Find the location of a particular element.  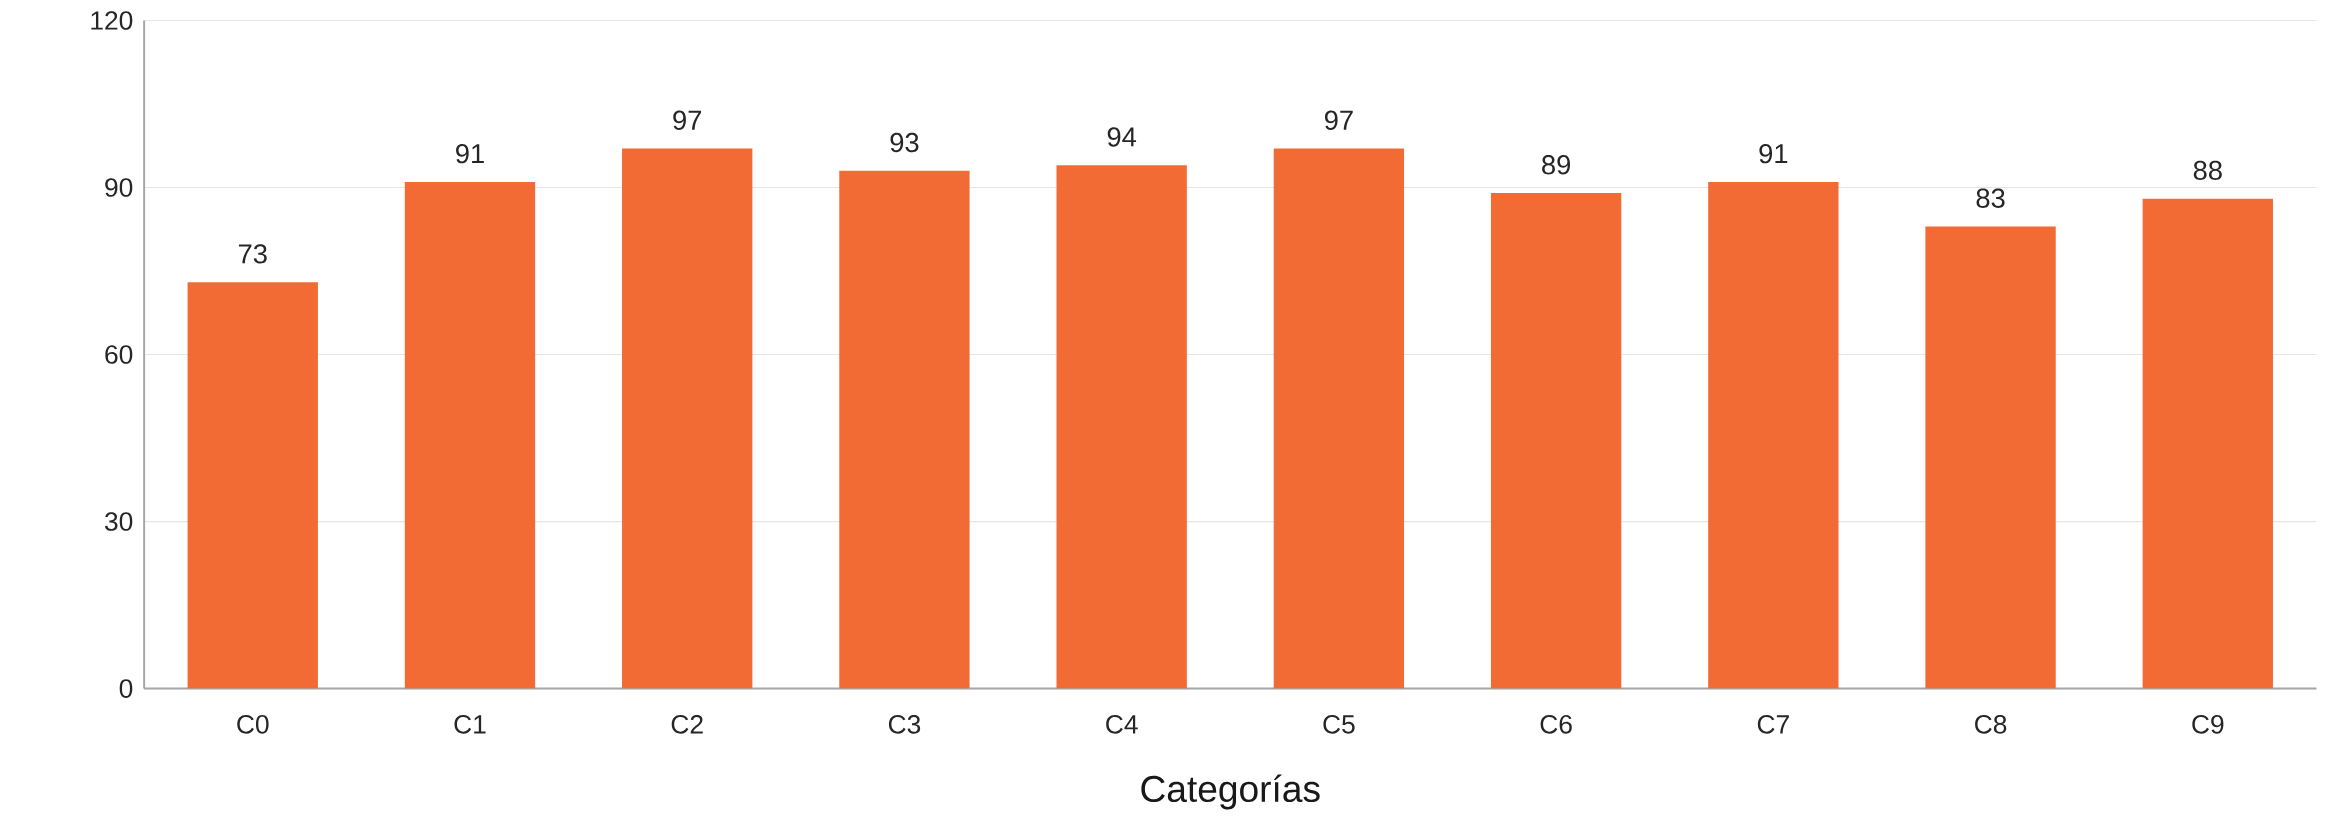

x-tick-label: C0 is located at coordinates (253, 724).